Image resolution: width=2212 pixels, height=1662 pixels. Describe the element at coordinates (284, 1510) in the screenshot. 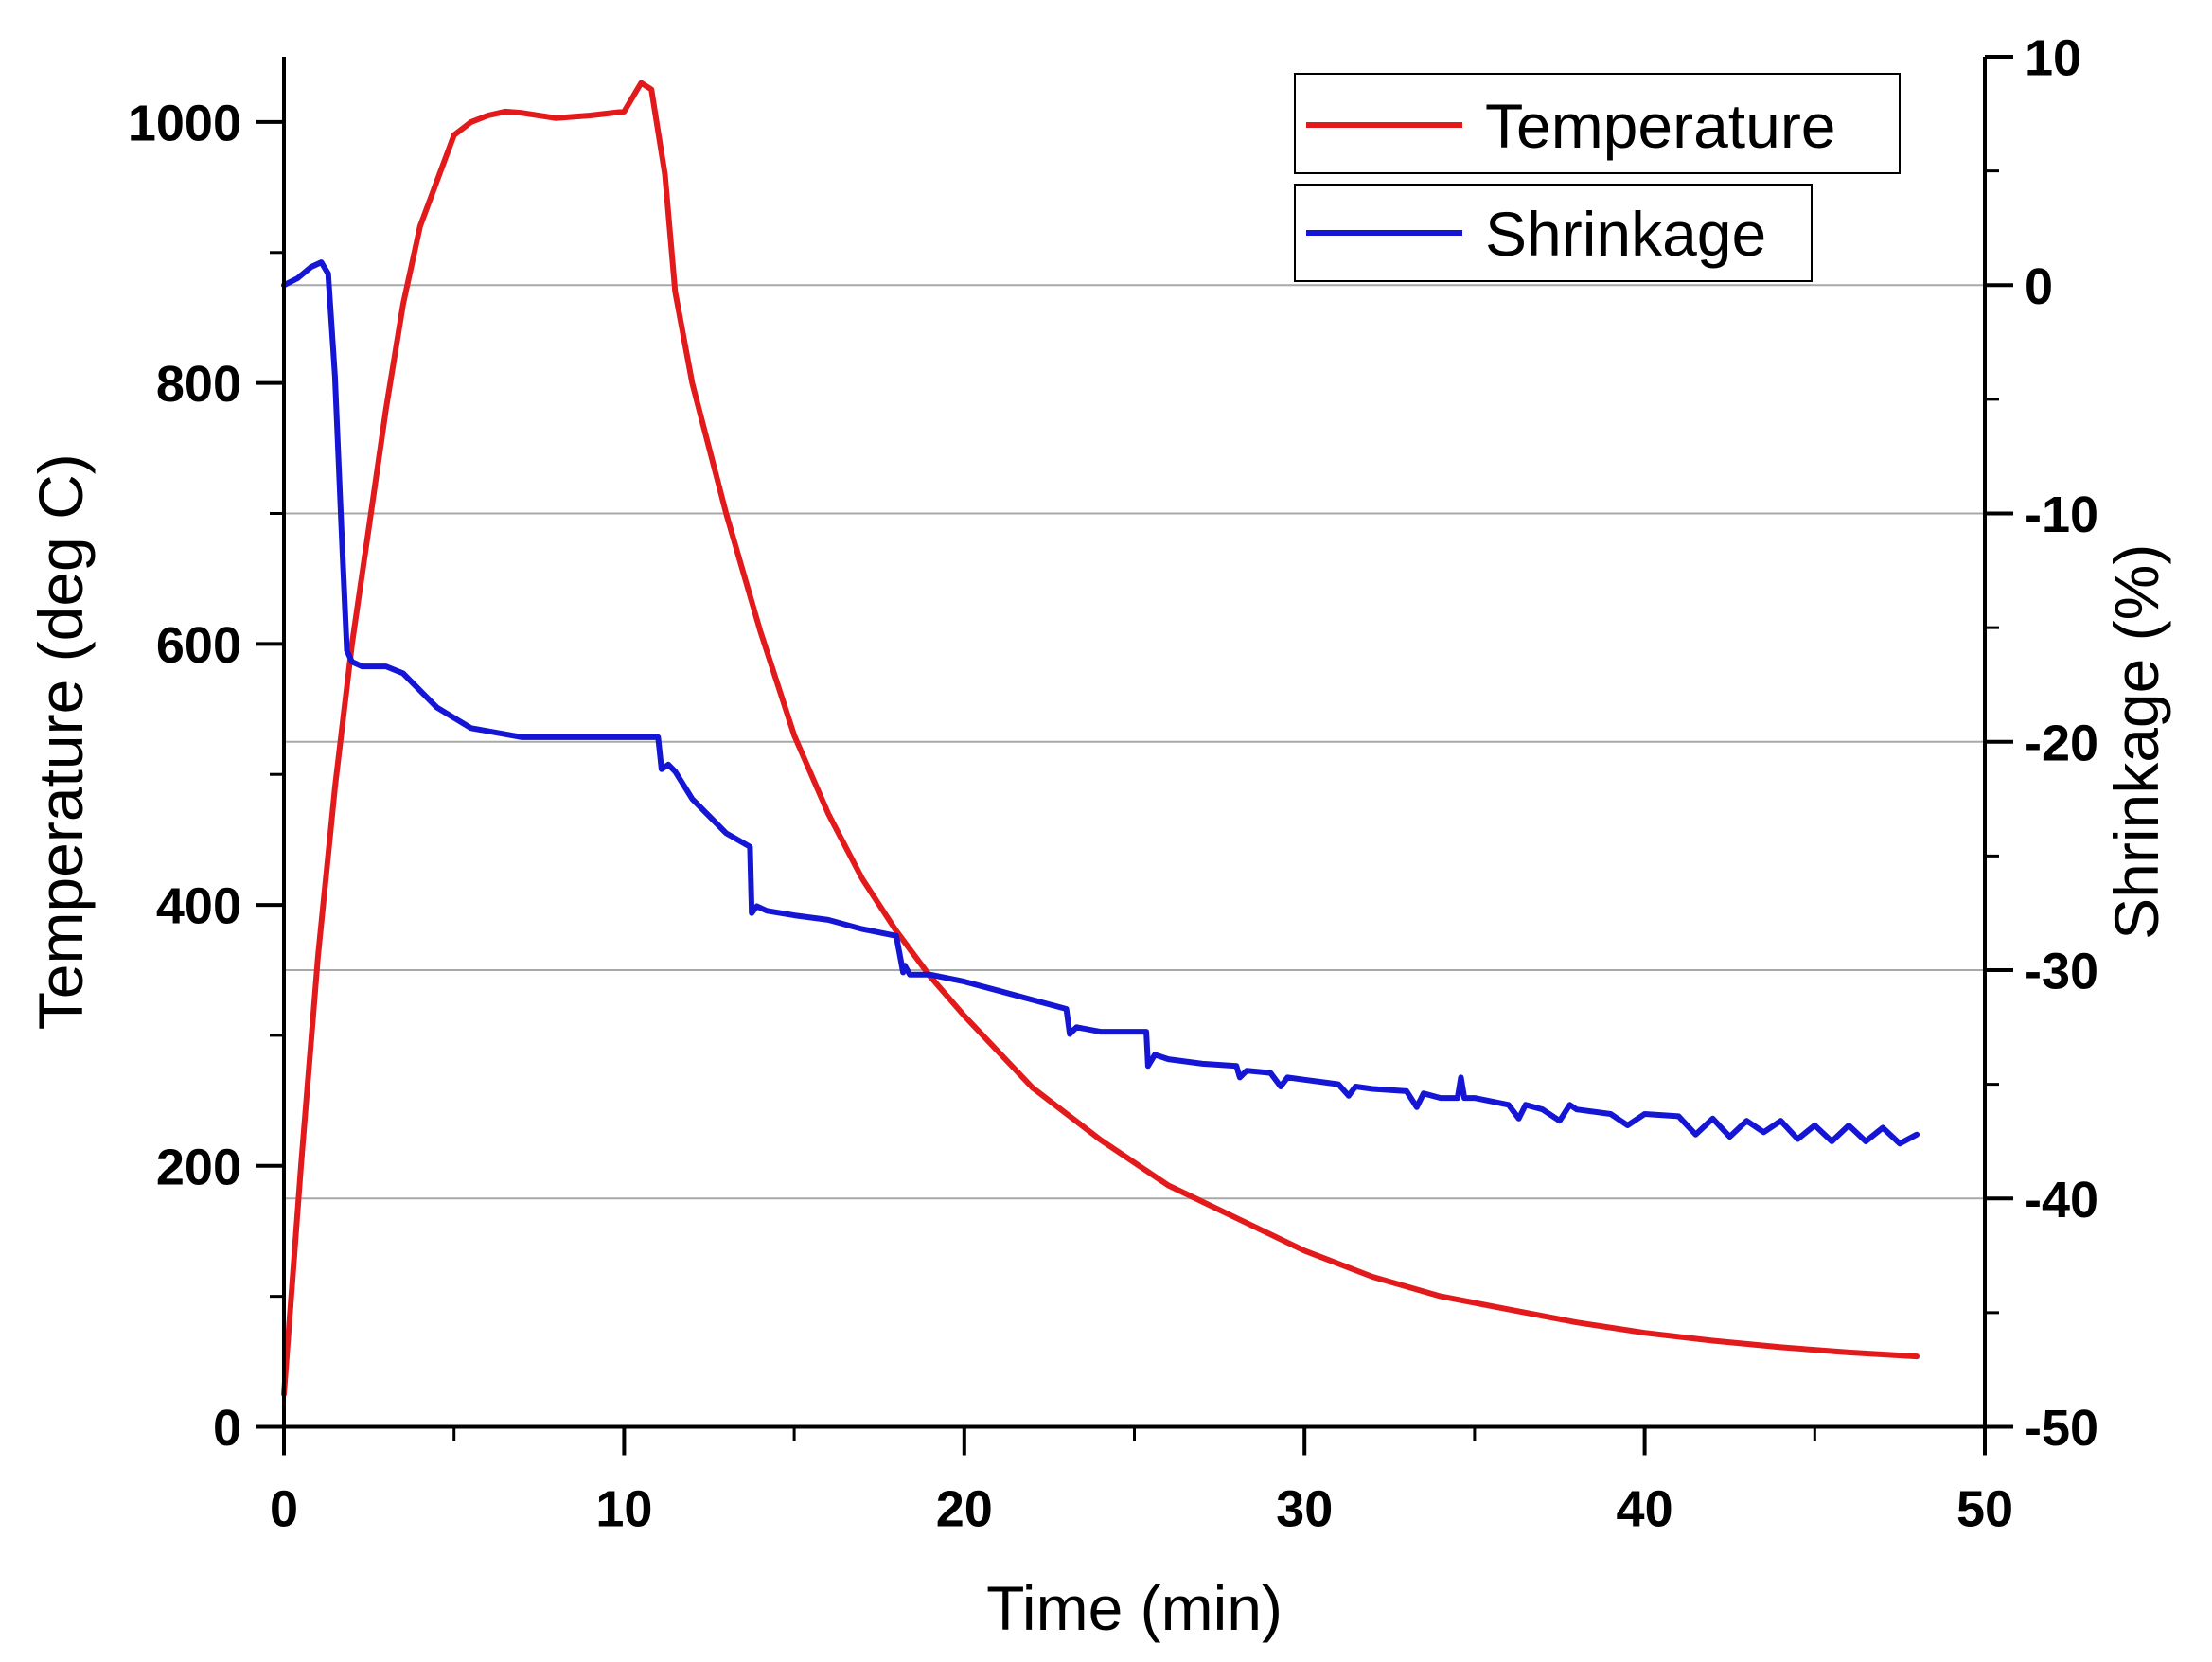

I see `x-tick-label: 0` at that location.